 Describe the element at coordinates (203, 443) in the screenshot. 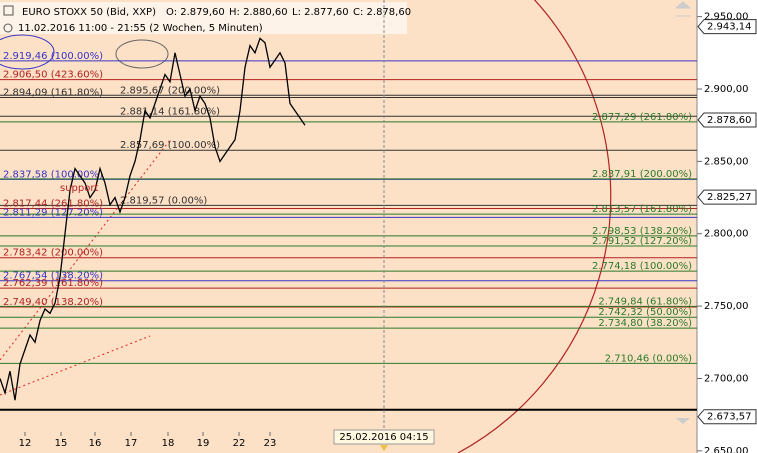

I see `x-tick-label: 19` at that location.